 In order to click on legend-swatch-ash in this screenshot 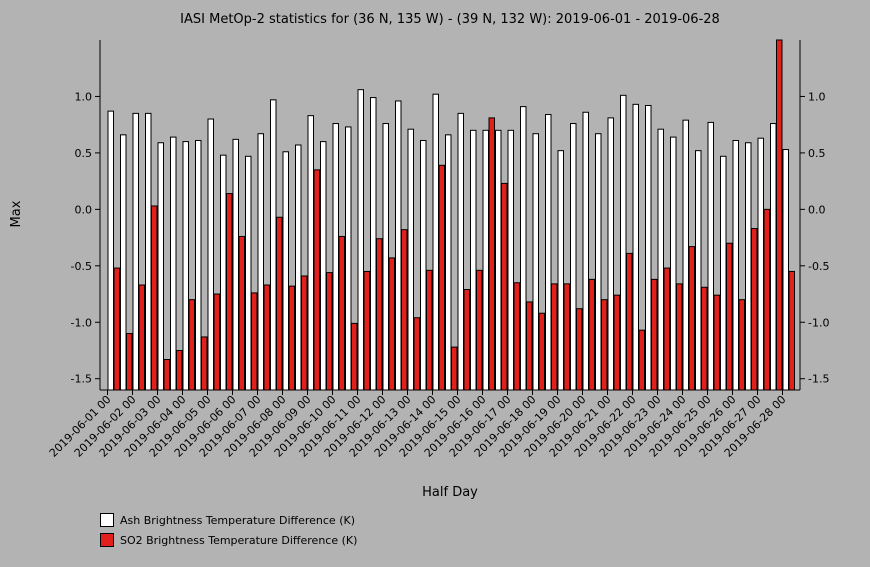, I will do `click(107, 520)`.